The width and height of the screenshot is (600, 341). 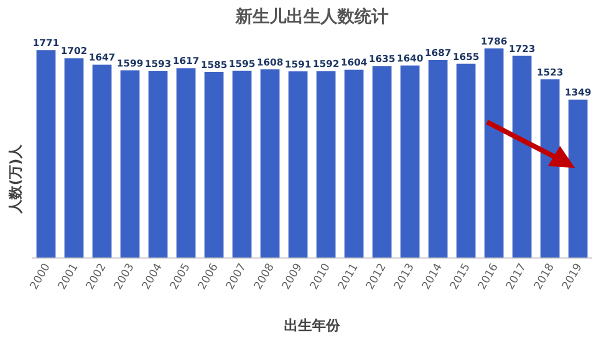 What do you see at coordinates (158, 64) in the screenshot?
I see `data-label: 1593` at bounding box center [158, 64].